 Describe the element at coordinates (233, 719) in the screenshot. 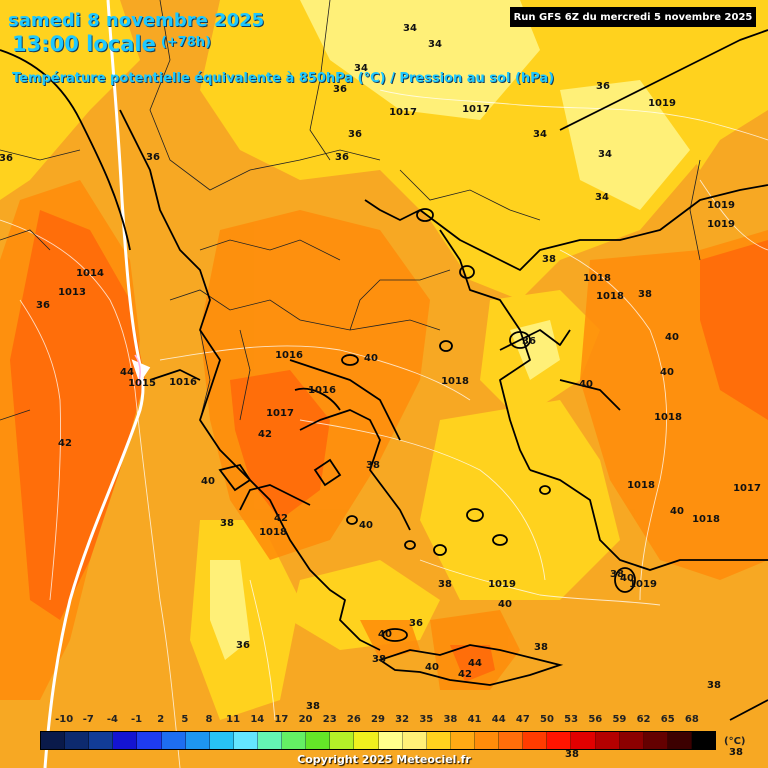

I see `legend-tick-label: 11` at that location.